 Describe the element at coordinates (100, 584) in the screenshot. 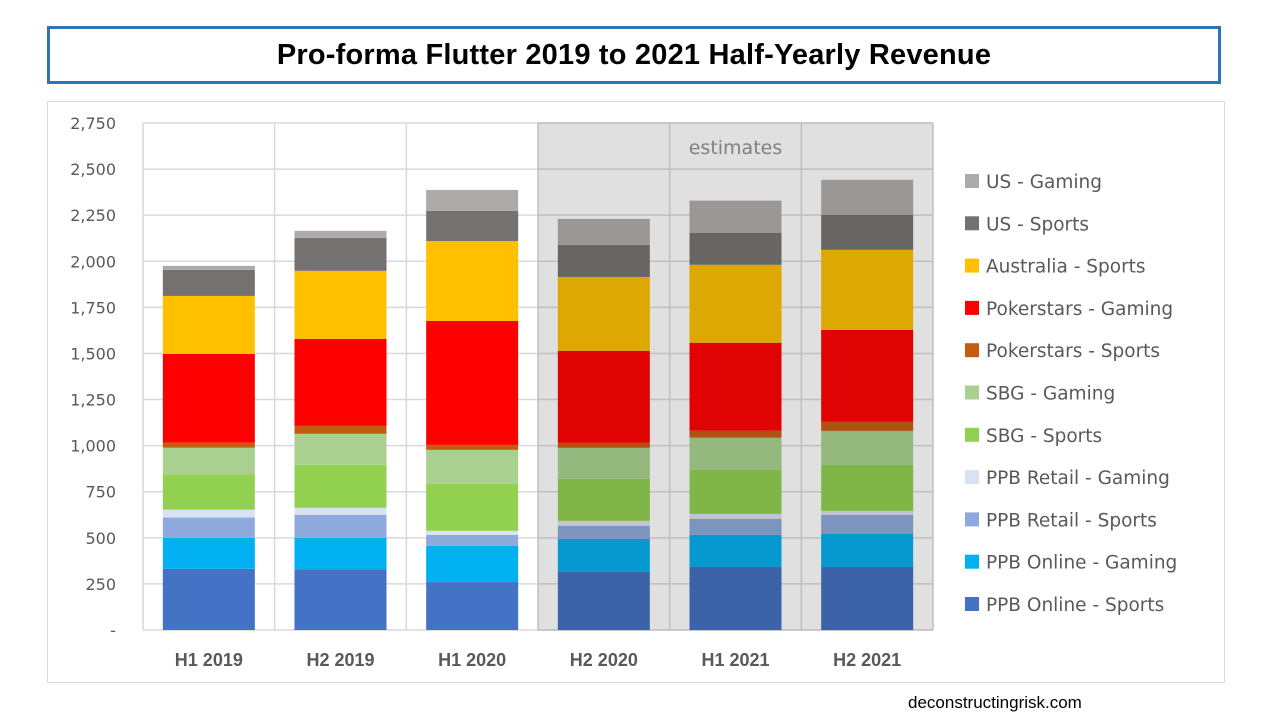

I see `y-tick-label: 250` at that location.